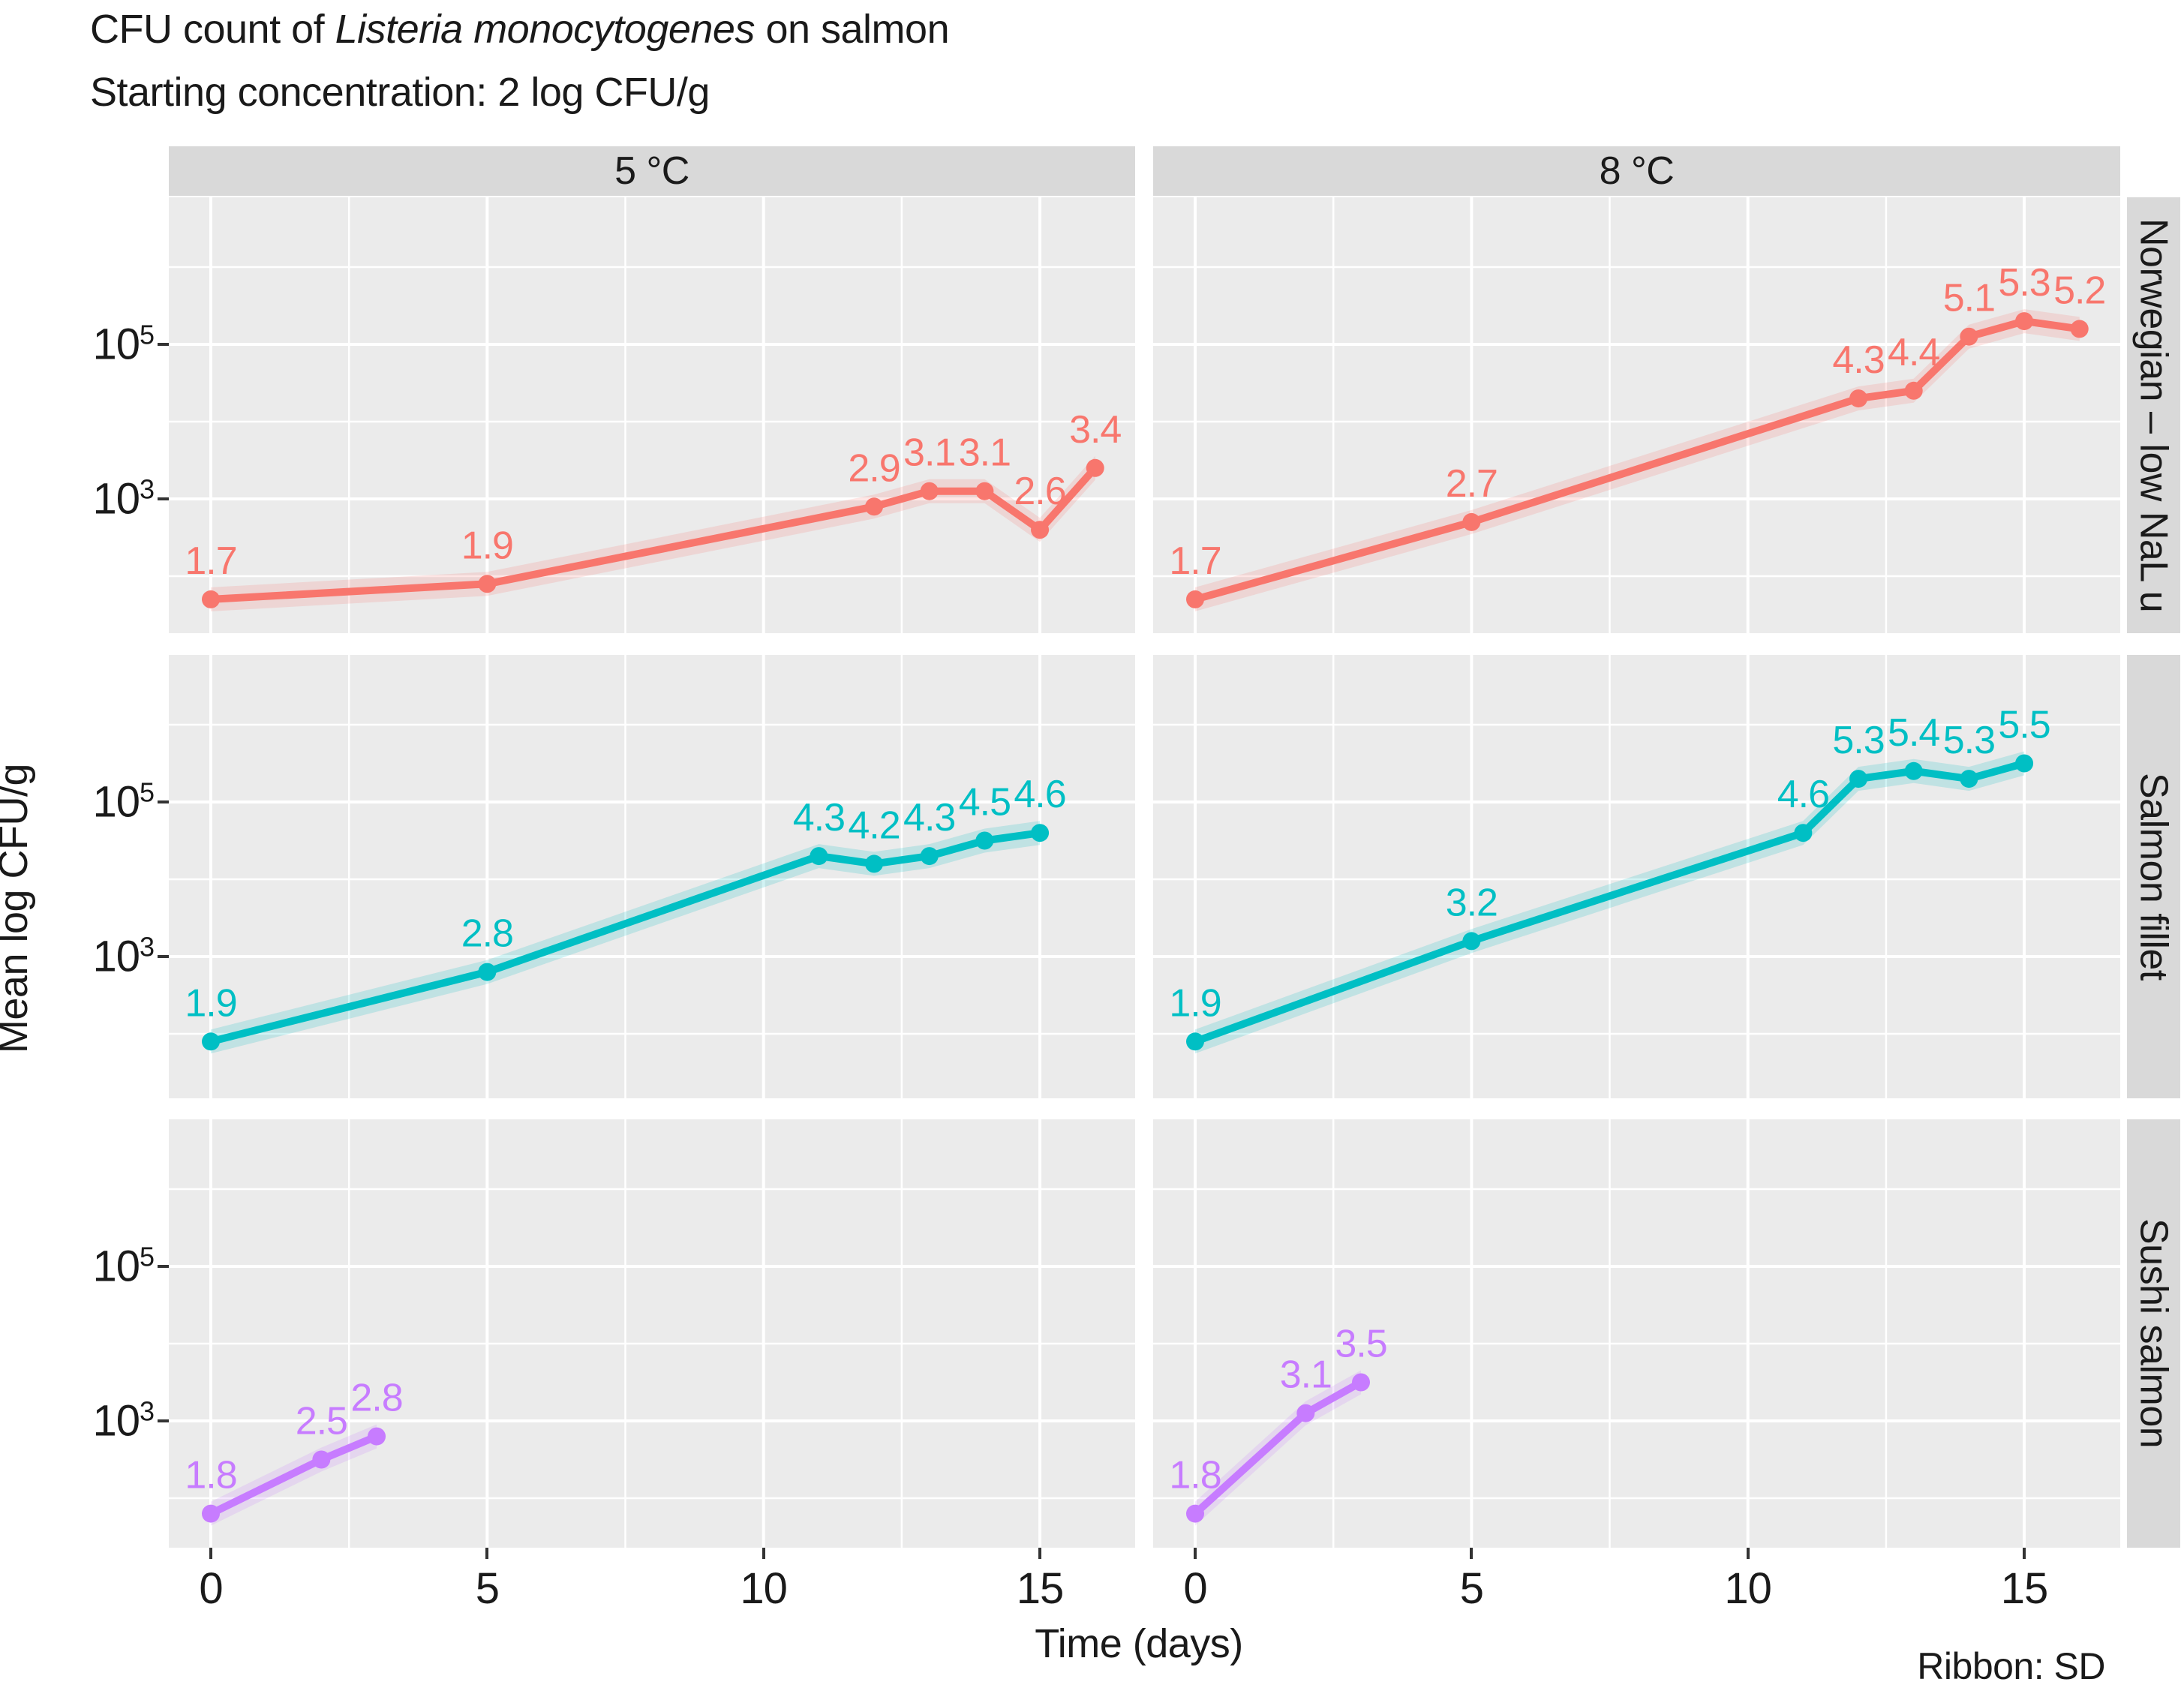 This screenshot has width=2184, height=1700. I want to click on facet-strip-col-5c: 5 °C, so click(652, 171).